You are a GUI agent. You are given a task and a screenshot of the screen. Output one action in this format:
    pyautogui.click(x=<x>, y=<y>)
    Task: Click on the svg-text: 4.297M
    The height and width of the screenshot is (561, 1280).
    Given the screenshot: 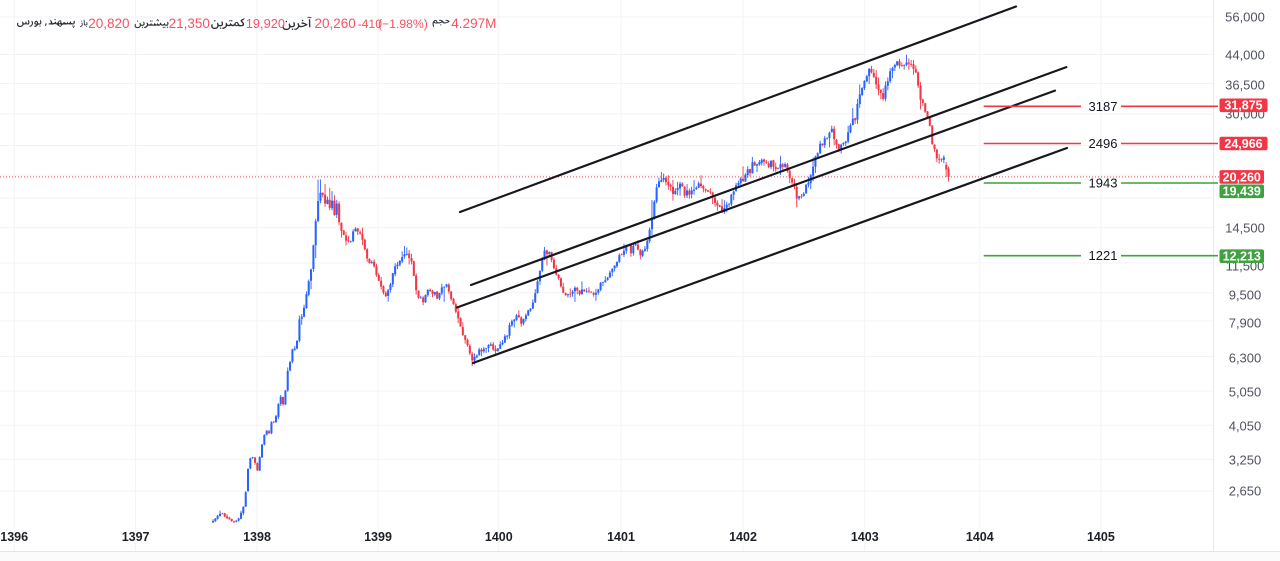 What is the action you would take?
    pyautogui.click(x=473, y=23)
    